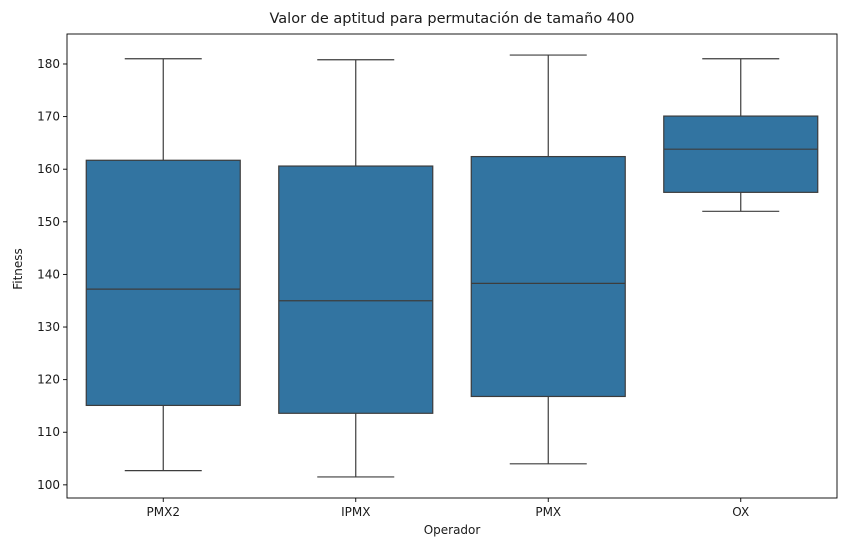  Describe the element at coordinates (163, 512) in the screenshot. I see `x-tick-label: PMX2` at that location.